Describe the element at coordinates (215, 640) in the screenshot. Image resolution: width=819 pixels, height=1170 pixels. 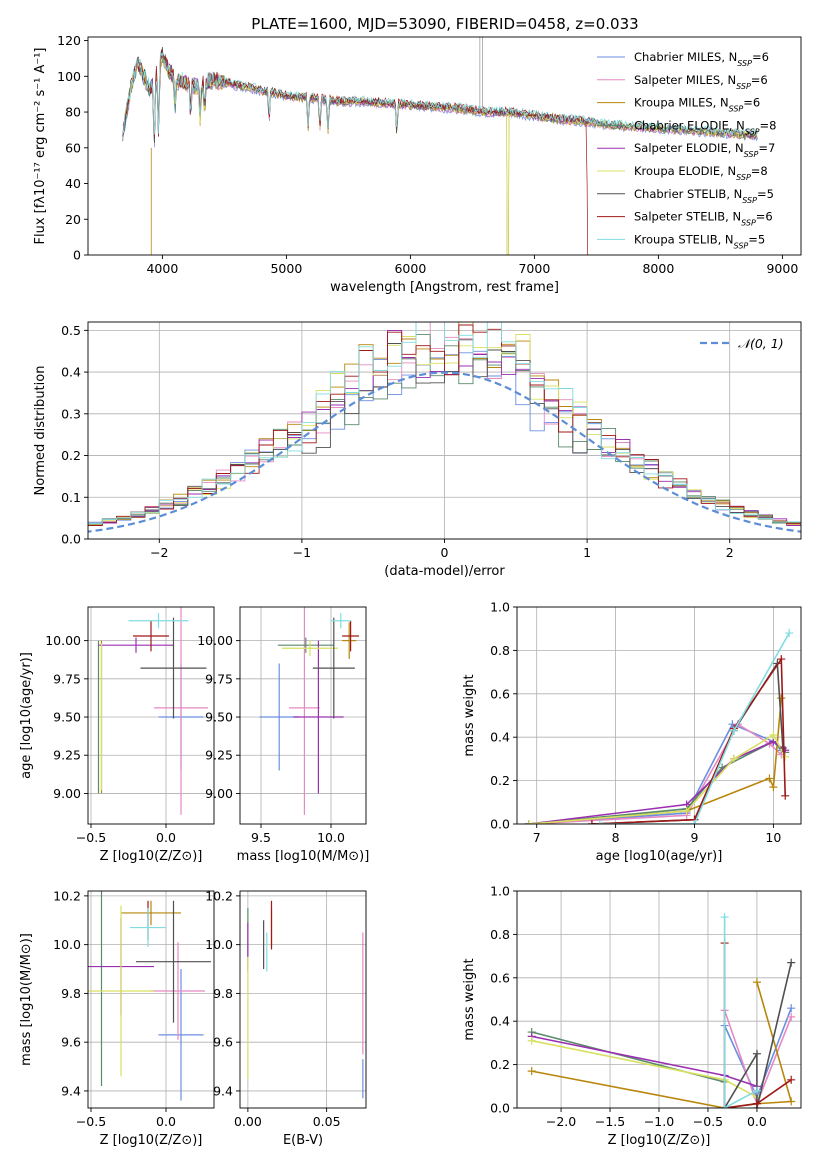
I see `age-vs-mass-ytick-label: 10.00` at that location.